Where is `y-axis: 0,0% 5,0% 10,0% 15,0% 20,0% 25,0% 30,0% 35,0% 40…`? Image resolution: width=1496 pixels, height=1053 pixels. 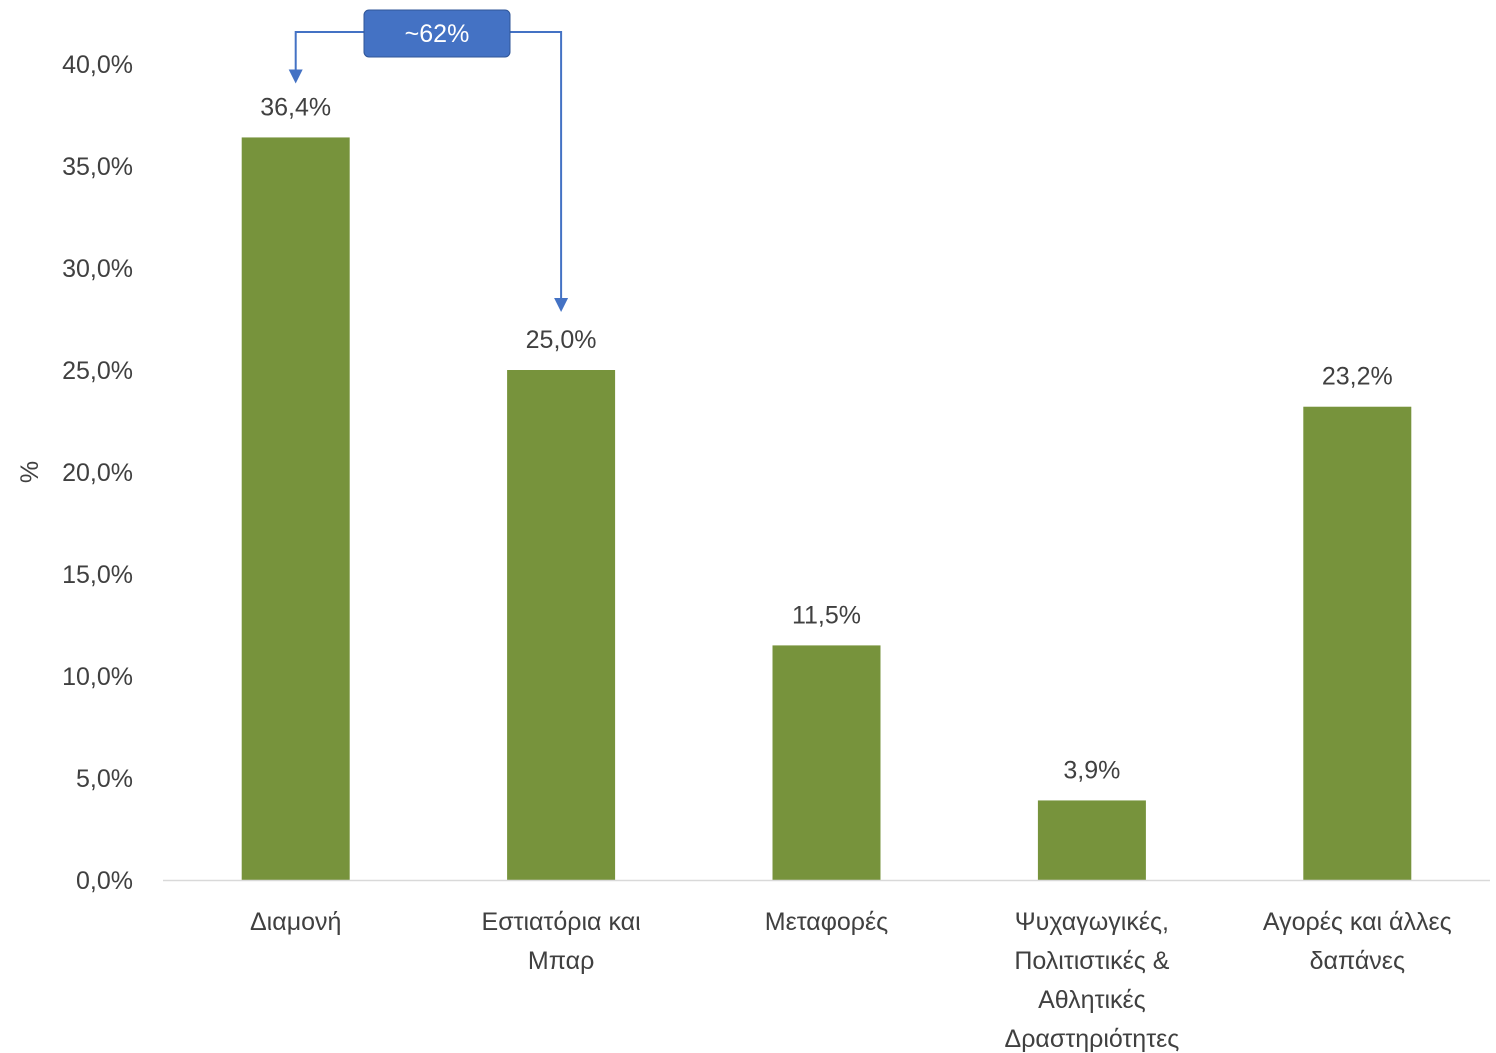
y-axis: 0,0% 5,0% 10,0% 15,0% 20,0% 25,0% 30,0% 35,0% 40… is located at coordinates (74, 473).